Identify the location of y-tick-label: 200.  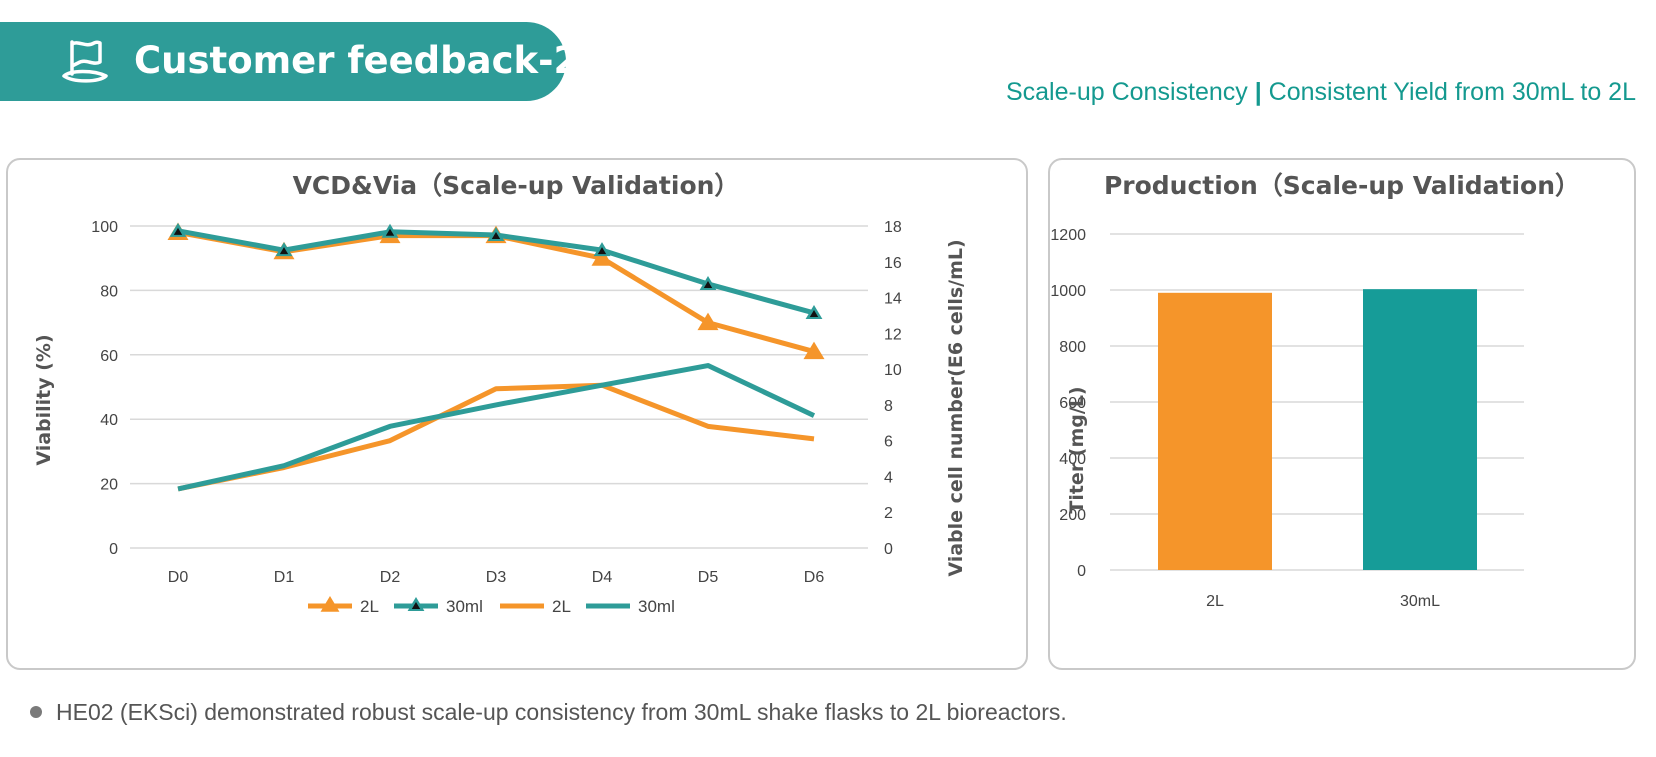
(1072, 515).